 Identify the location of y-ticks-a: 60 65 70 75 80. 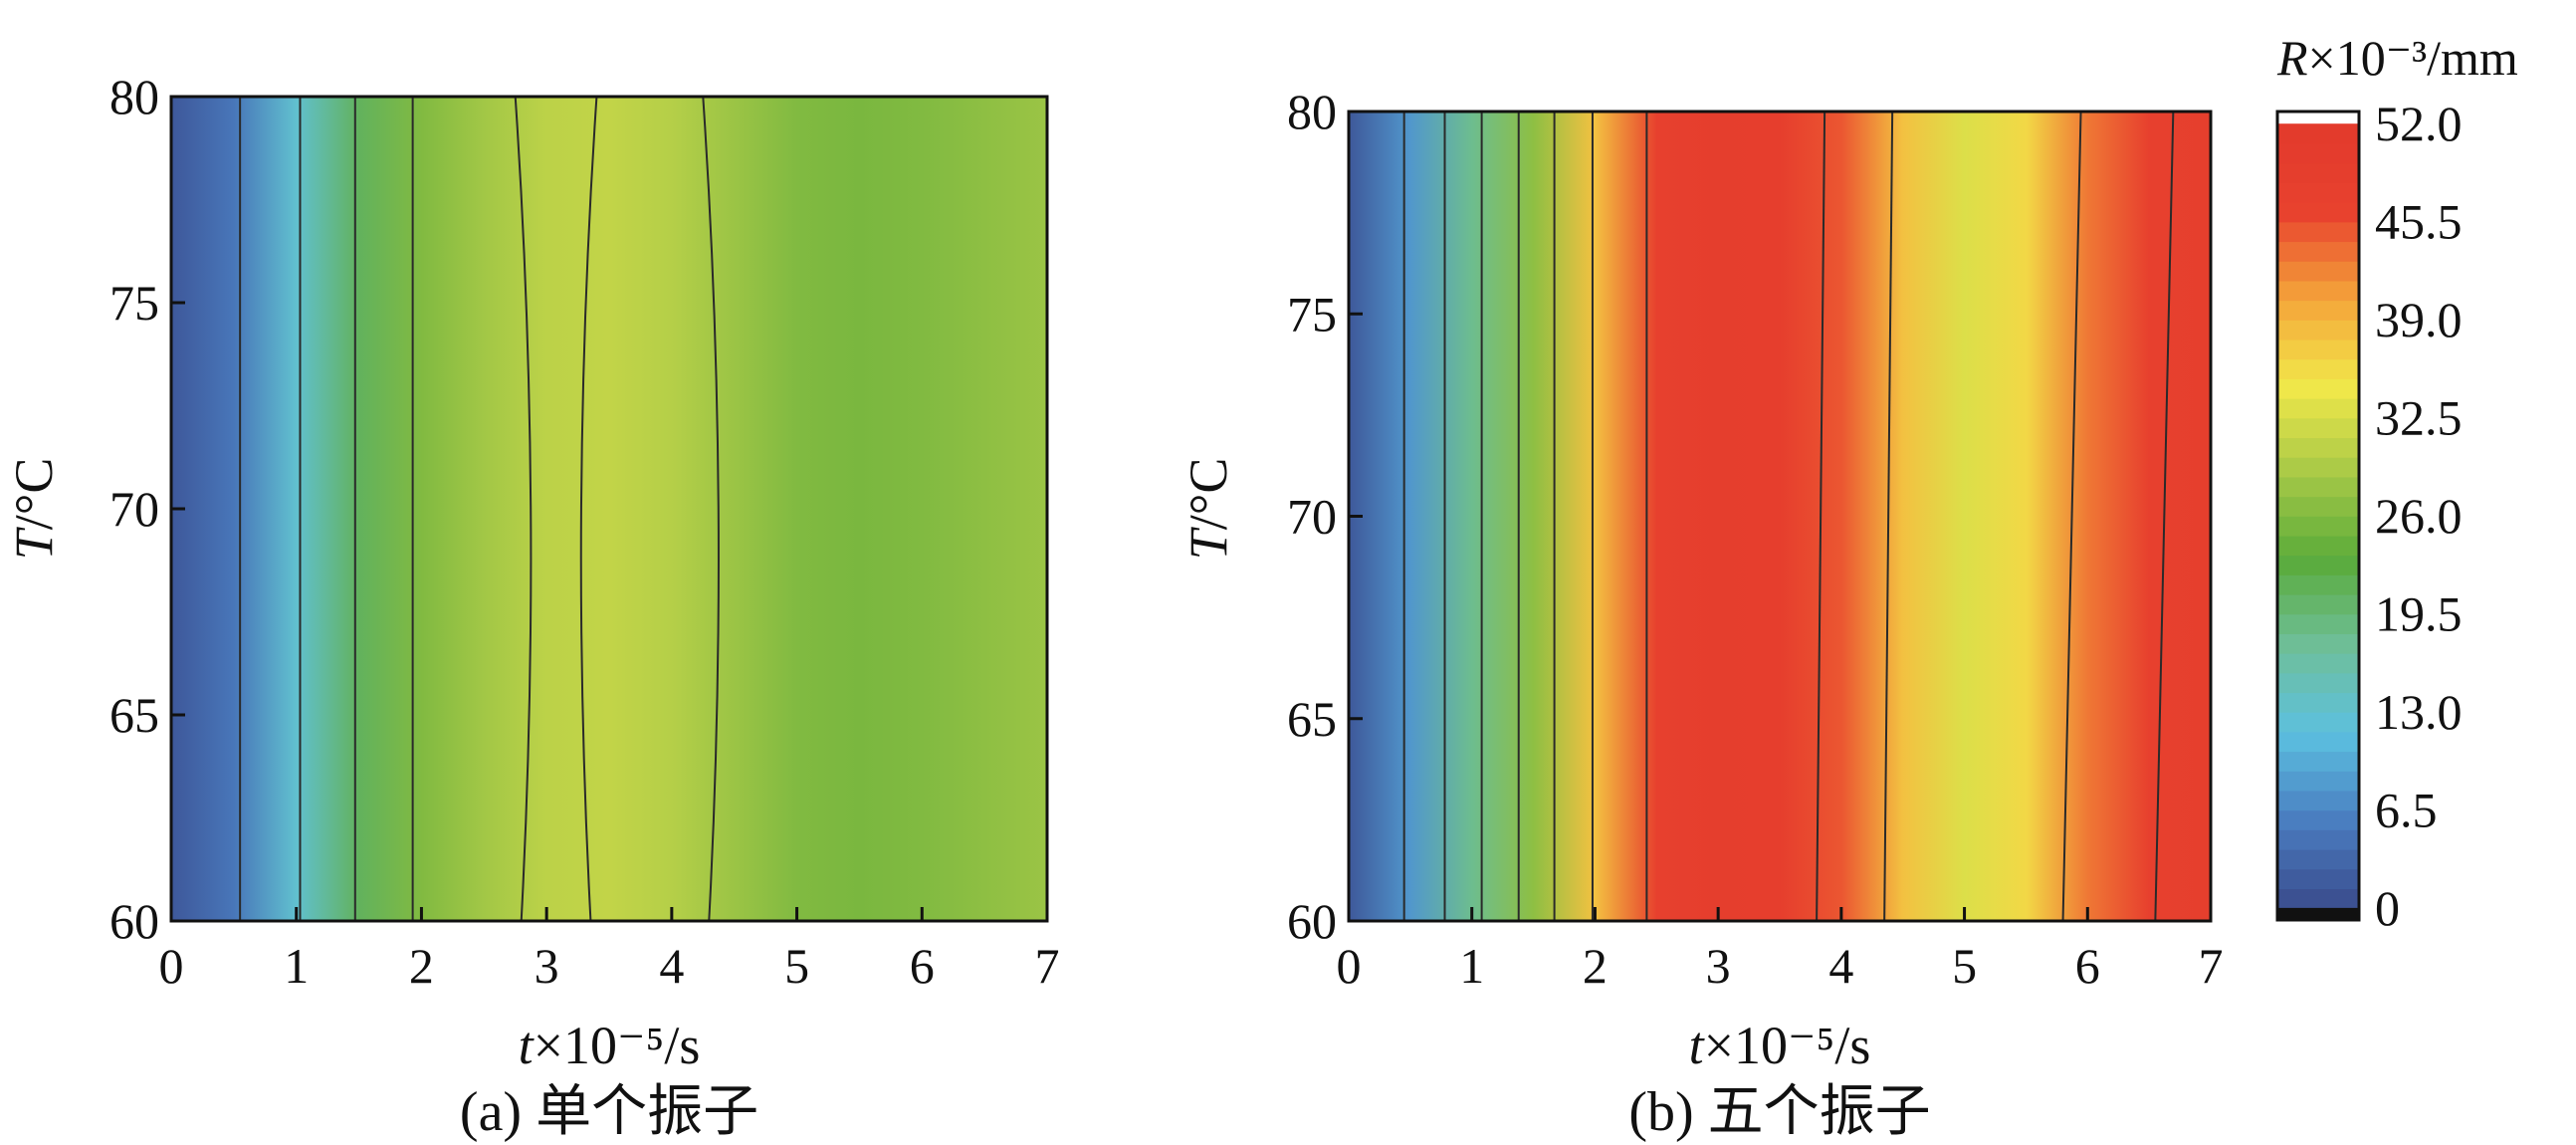
(147, 509).